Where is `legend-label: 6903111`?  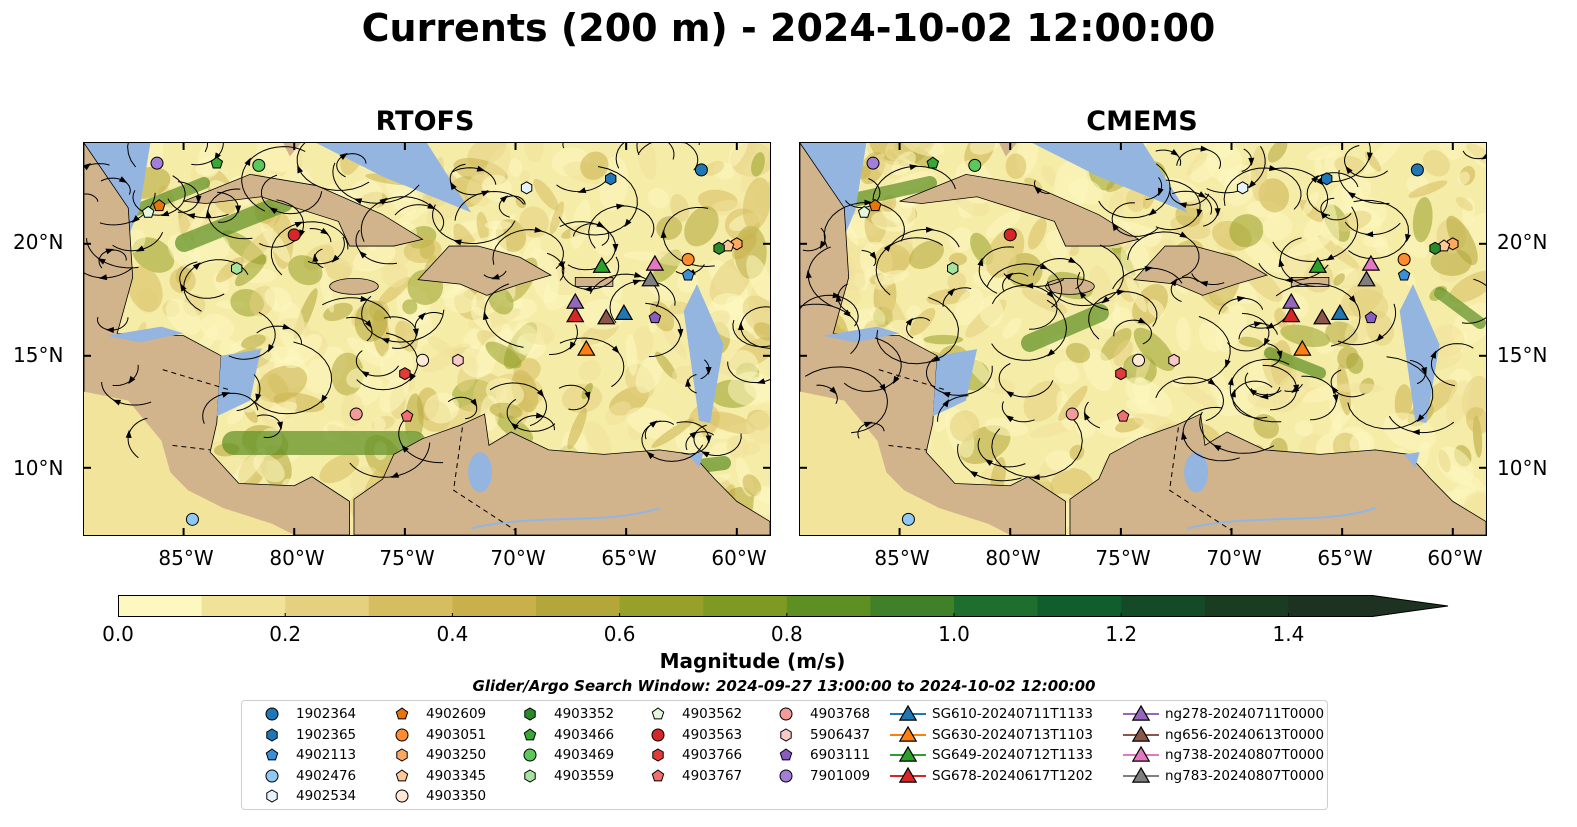
legend-label: 6903111 is located at coordinates (840, 755).